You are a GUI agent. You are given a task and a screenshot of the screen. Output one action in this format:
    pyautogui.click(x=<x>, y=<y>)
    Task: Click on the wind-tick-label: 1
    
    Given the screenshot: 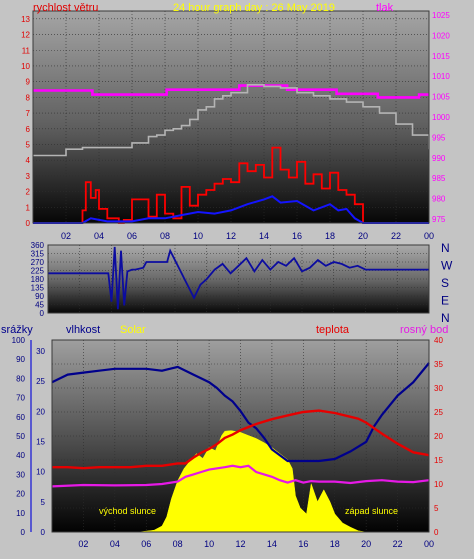 What is the action you would take?
    pyautogui.click(x=28, y=207)
    